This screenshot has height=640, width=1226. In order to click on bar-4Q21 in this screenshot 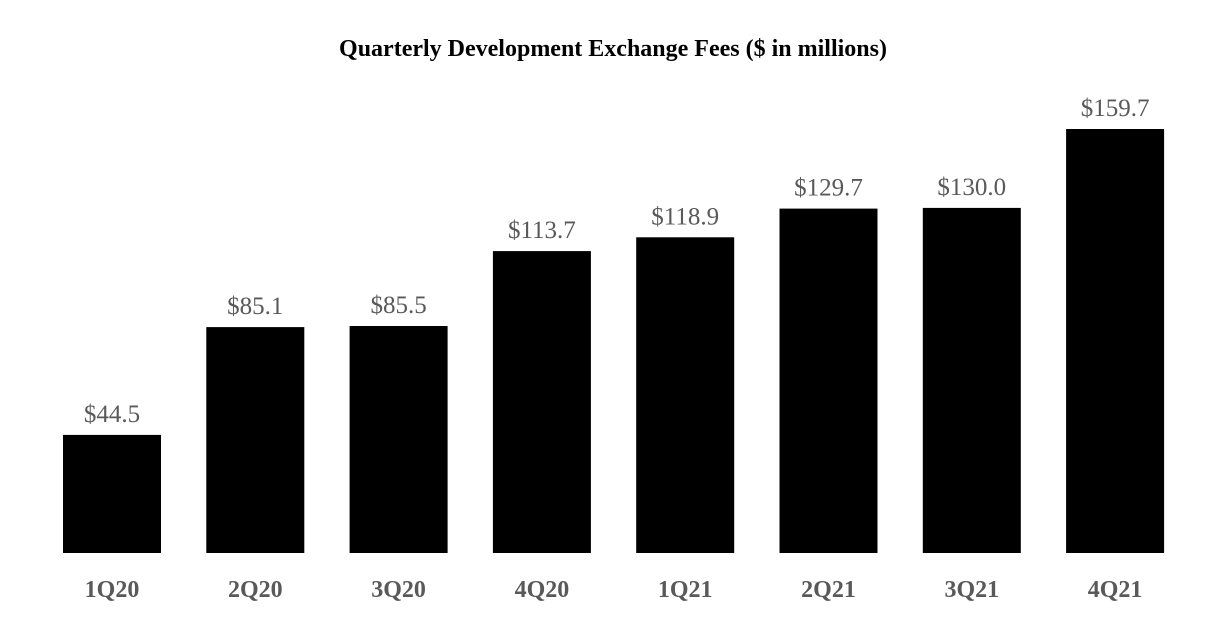, I will do `click(1115, 341)`.